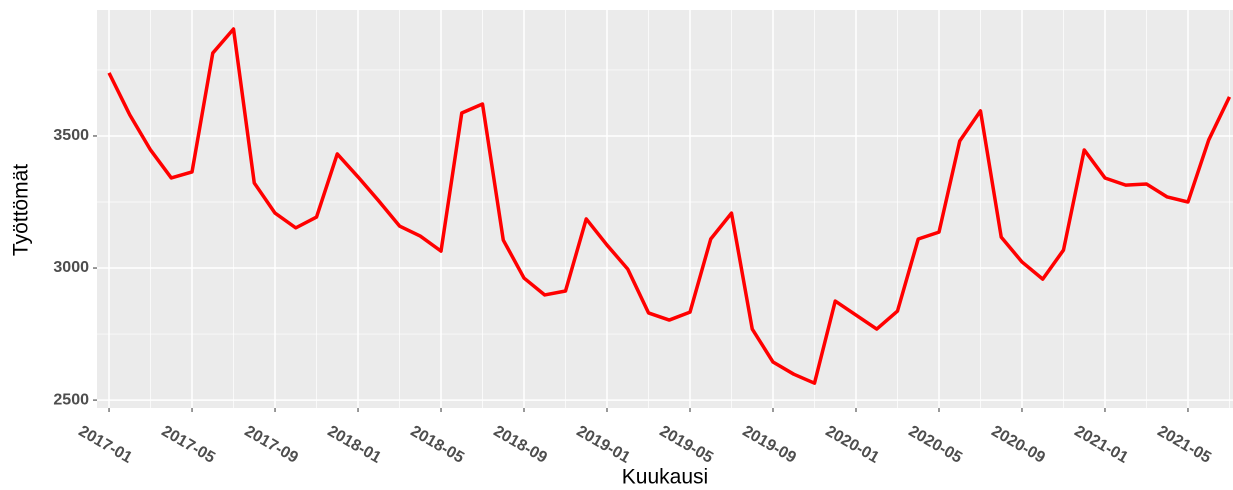  I want to click on y-tick-label: 3500, so click(71, 135).